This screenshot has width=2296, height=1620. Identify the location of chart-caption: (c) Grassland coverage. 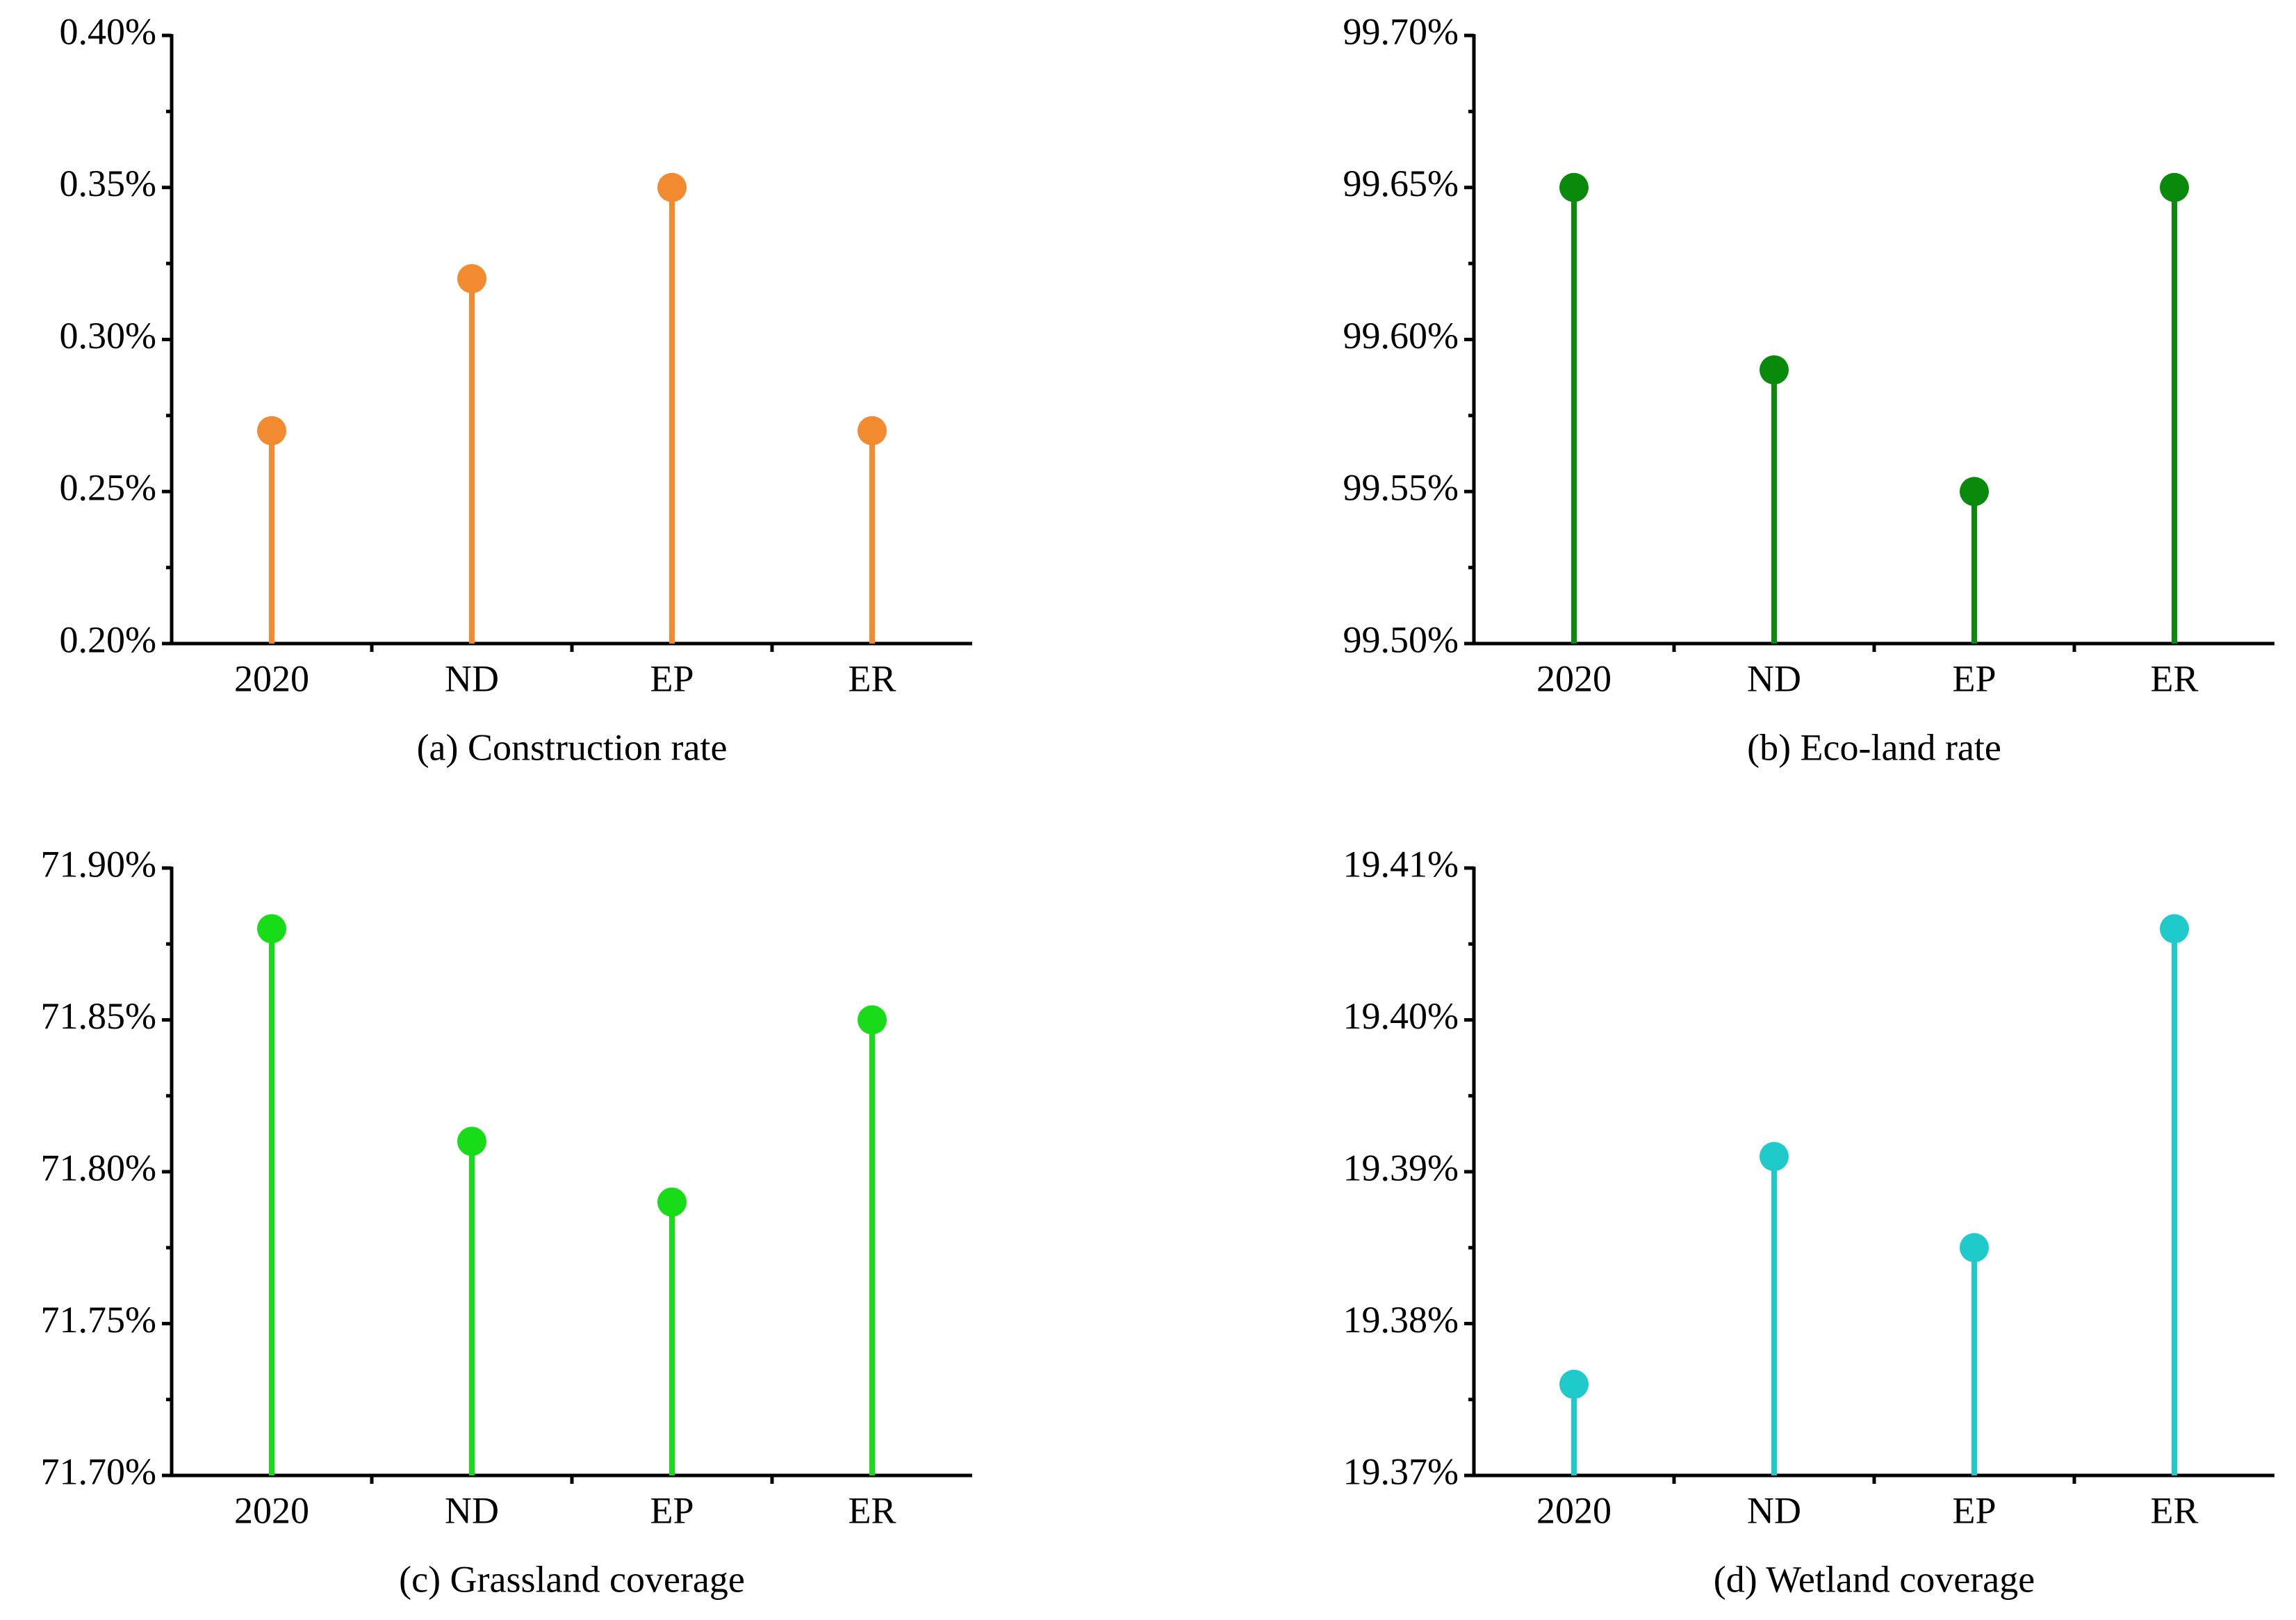
(572, 1579).